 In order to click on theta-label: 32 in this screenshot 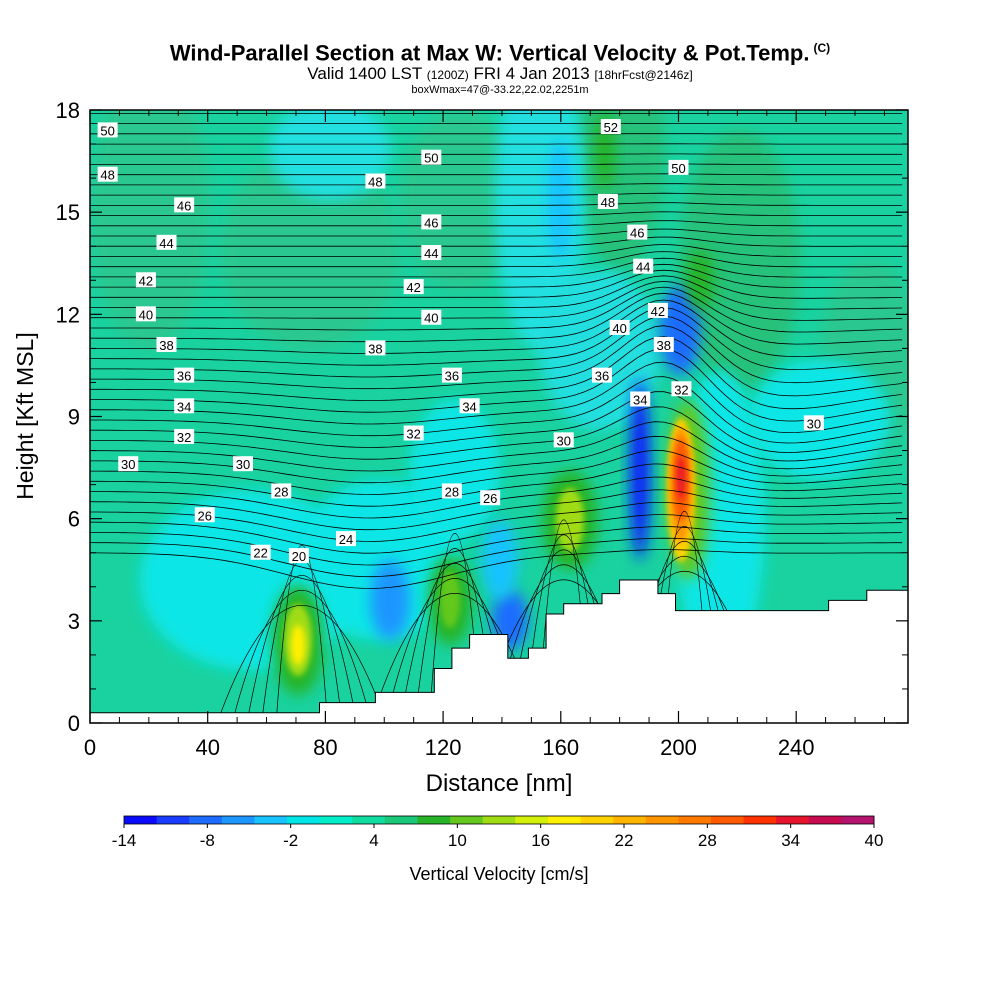, I will do `click(413, 433)`.